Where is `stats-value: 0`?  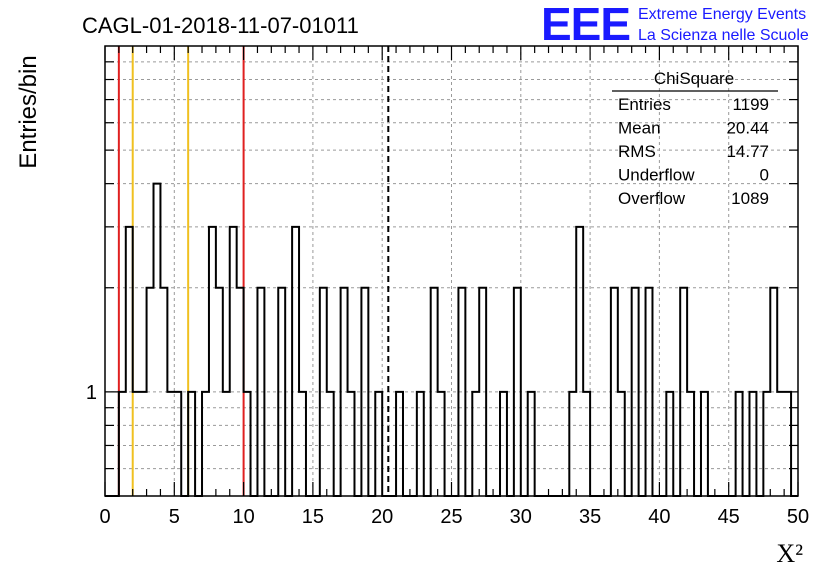
stats-value: 0 is located at coordinates (764, 175).